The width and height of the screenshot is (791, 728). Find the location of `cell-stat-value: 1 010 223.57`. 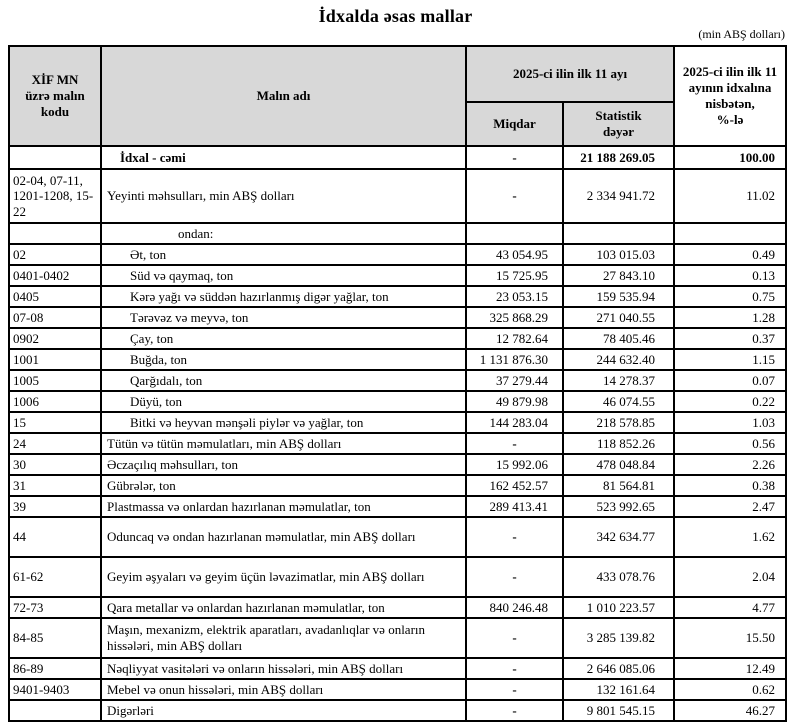

cell-stat-value: 1 010 223.57 is located at coordinates (618, 607).